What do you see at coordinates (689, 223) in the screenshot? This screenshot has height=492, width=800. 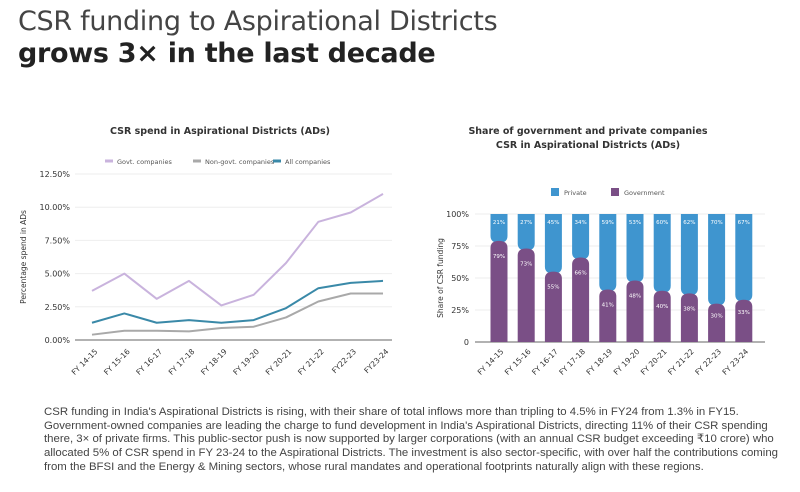 I see `bar-label-private: 62%` at bounding box center [689, 223].